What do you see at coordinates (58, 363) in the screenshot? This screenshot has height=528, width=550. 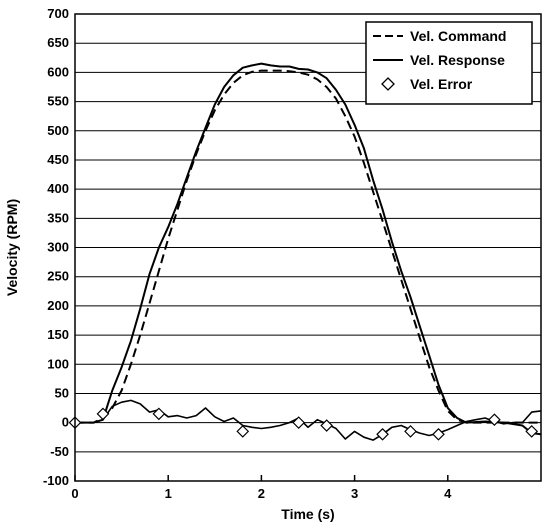 I see `y-tick-label: 100` at bounding box center [58, 363].